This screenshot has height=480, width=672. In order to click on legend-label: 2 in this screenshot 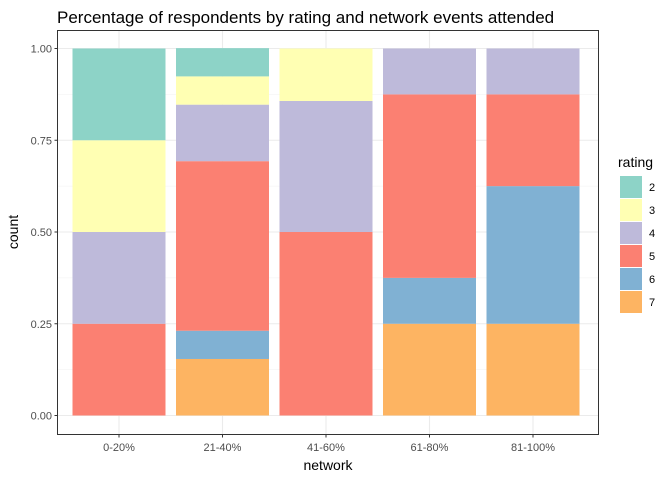, I will do `click(652, 188)`.